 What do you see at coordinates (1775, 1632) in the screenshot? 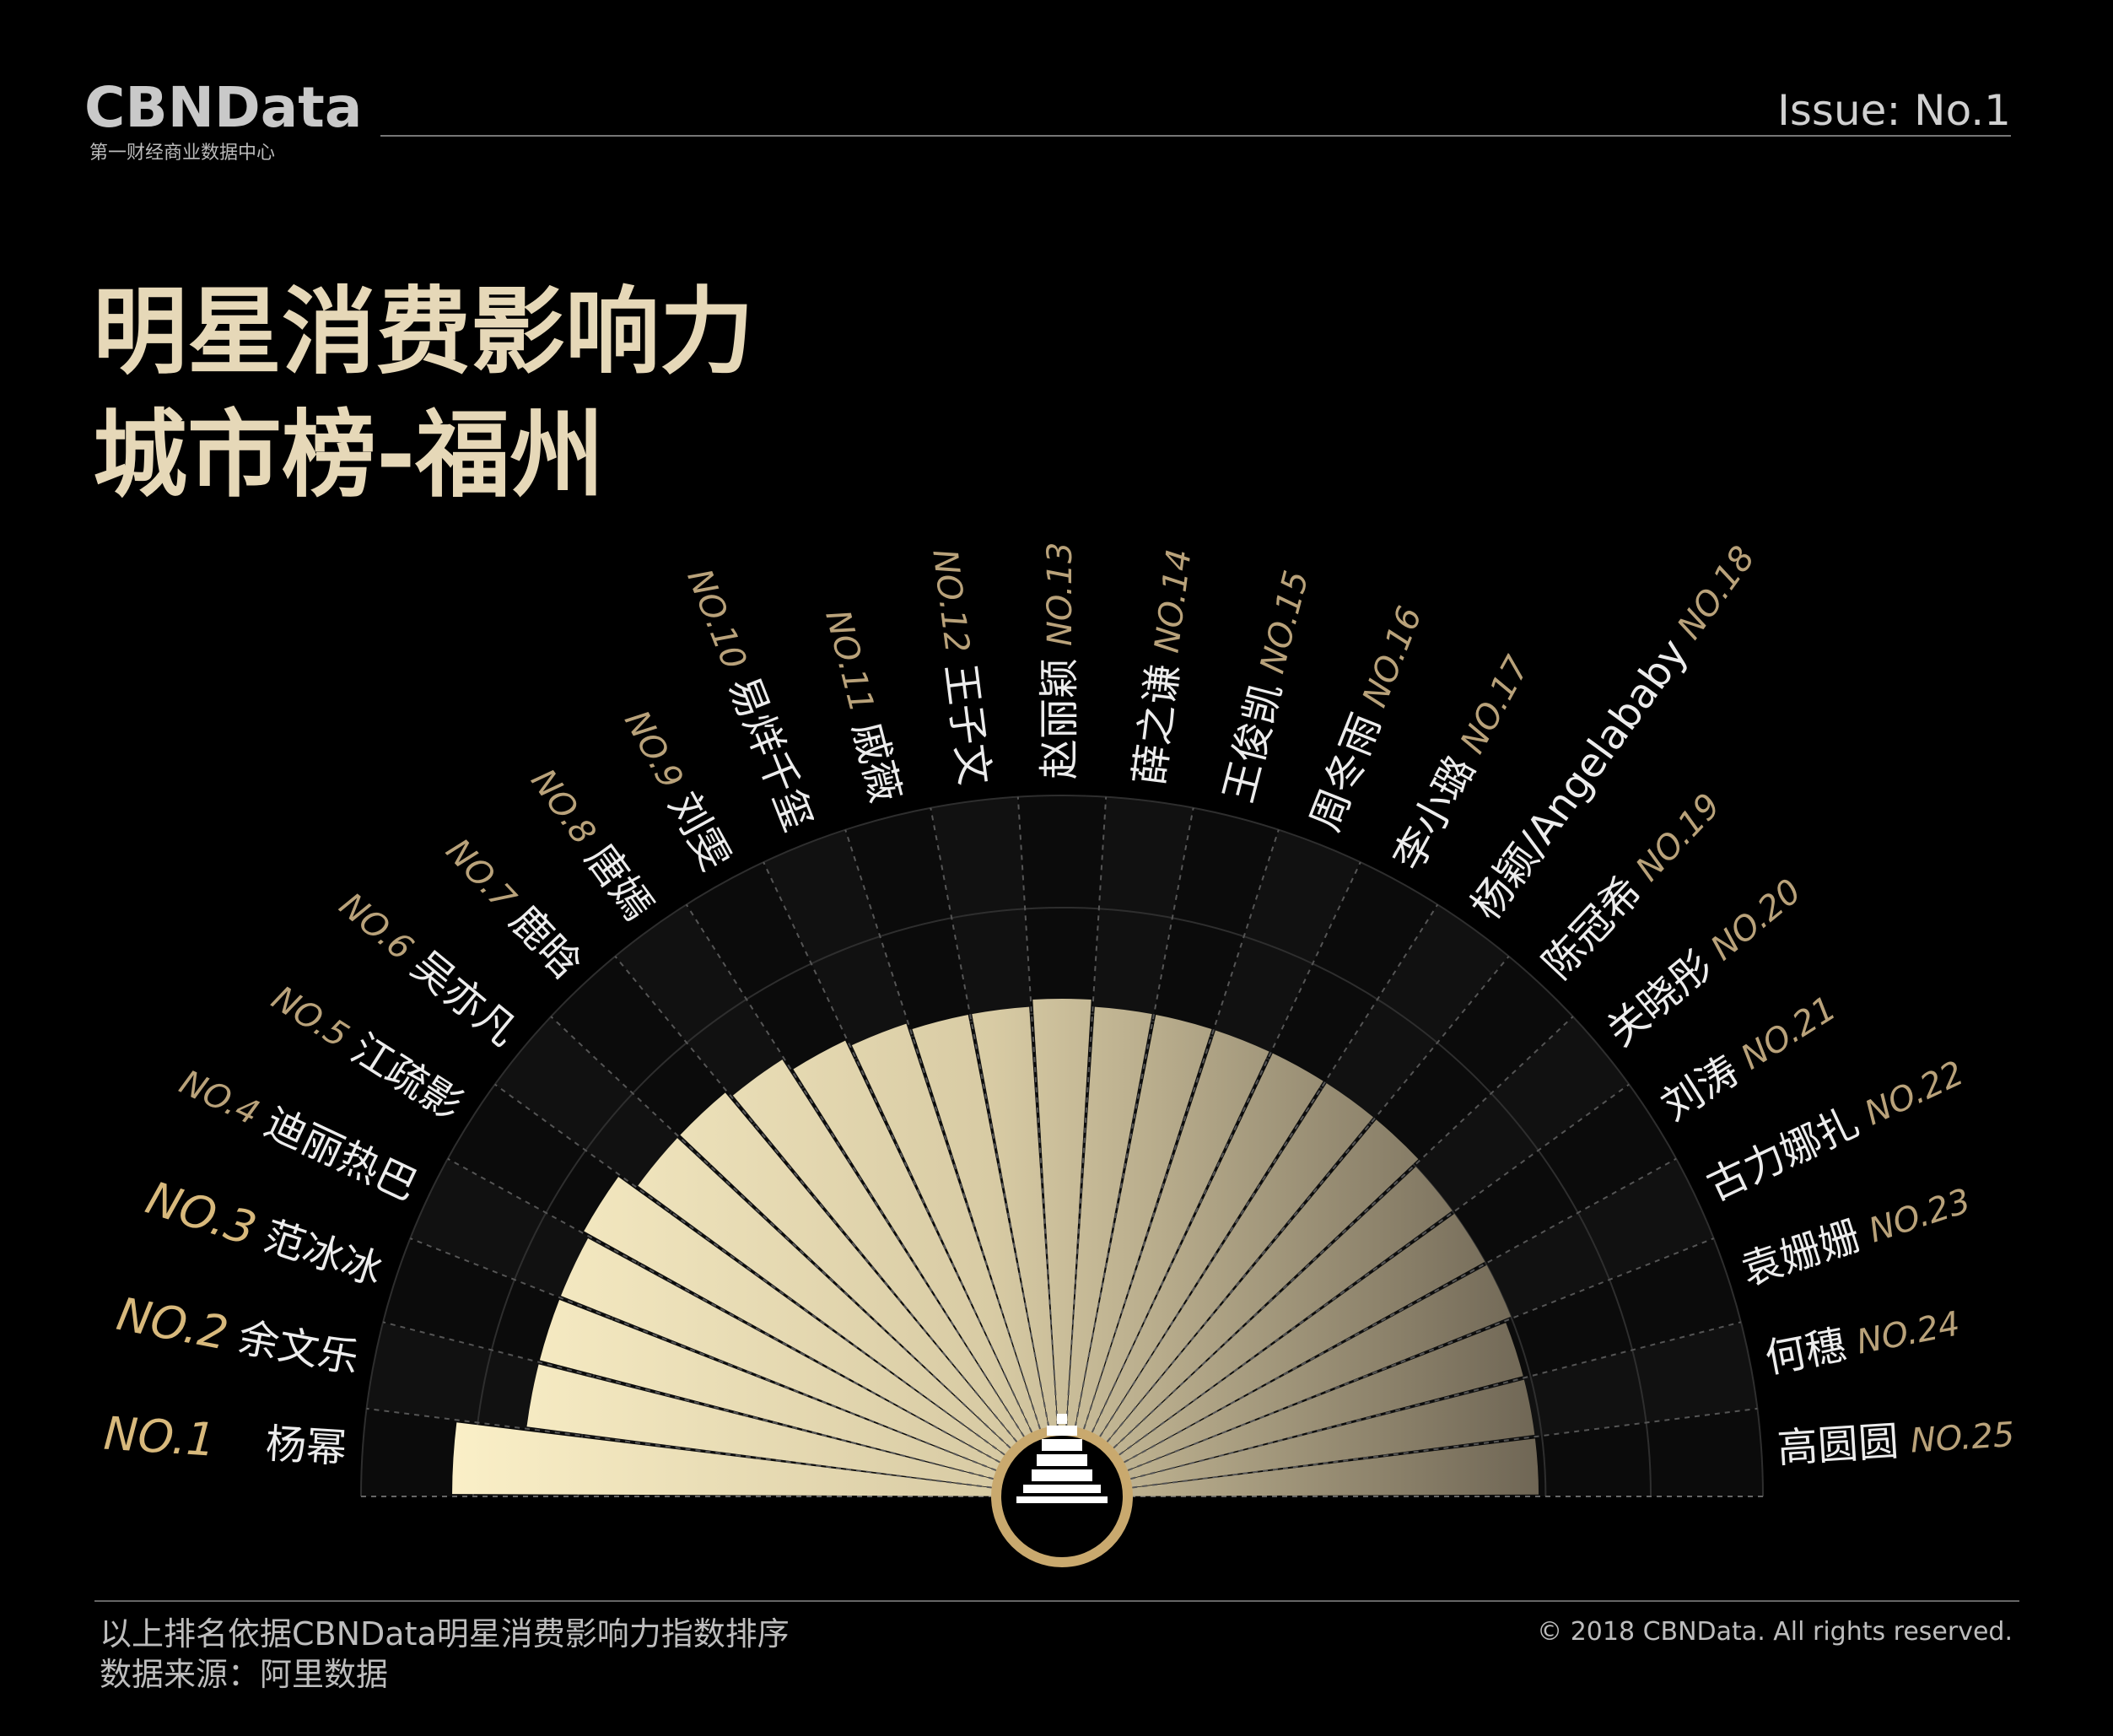
I see `copyright: © 2018 CBNData. All rights reserved.` at bounding box center [1775, 1632].